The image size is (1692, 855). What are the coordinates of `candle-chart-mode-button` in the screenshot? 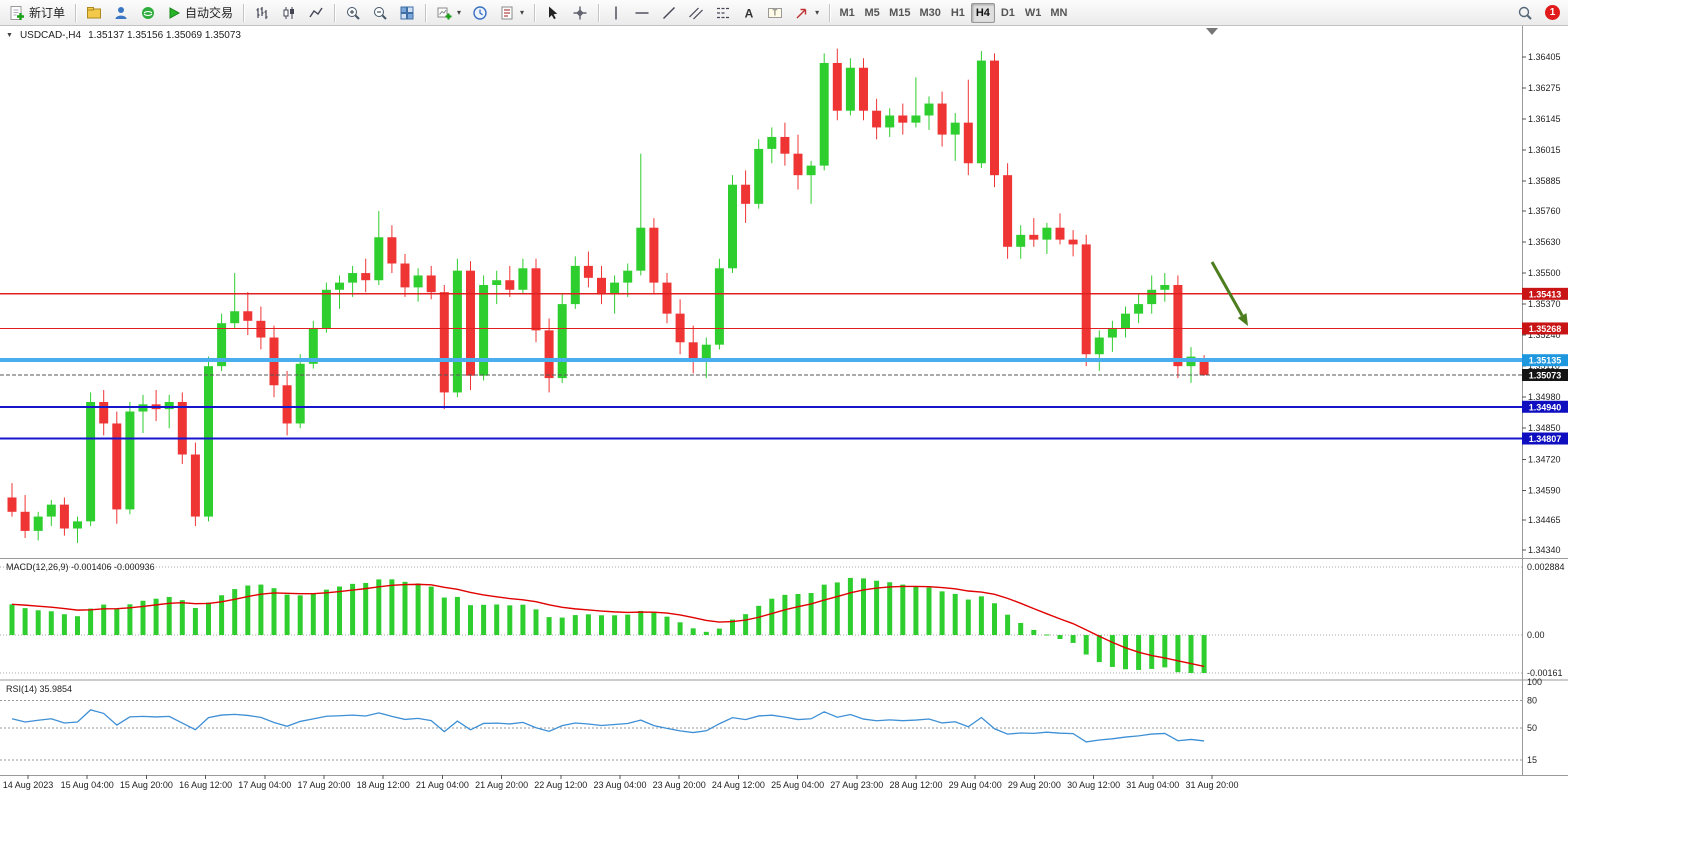 It's located at (289, 13).